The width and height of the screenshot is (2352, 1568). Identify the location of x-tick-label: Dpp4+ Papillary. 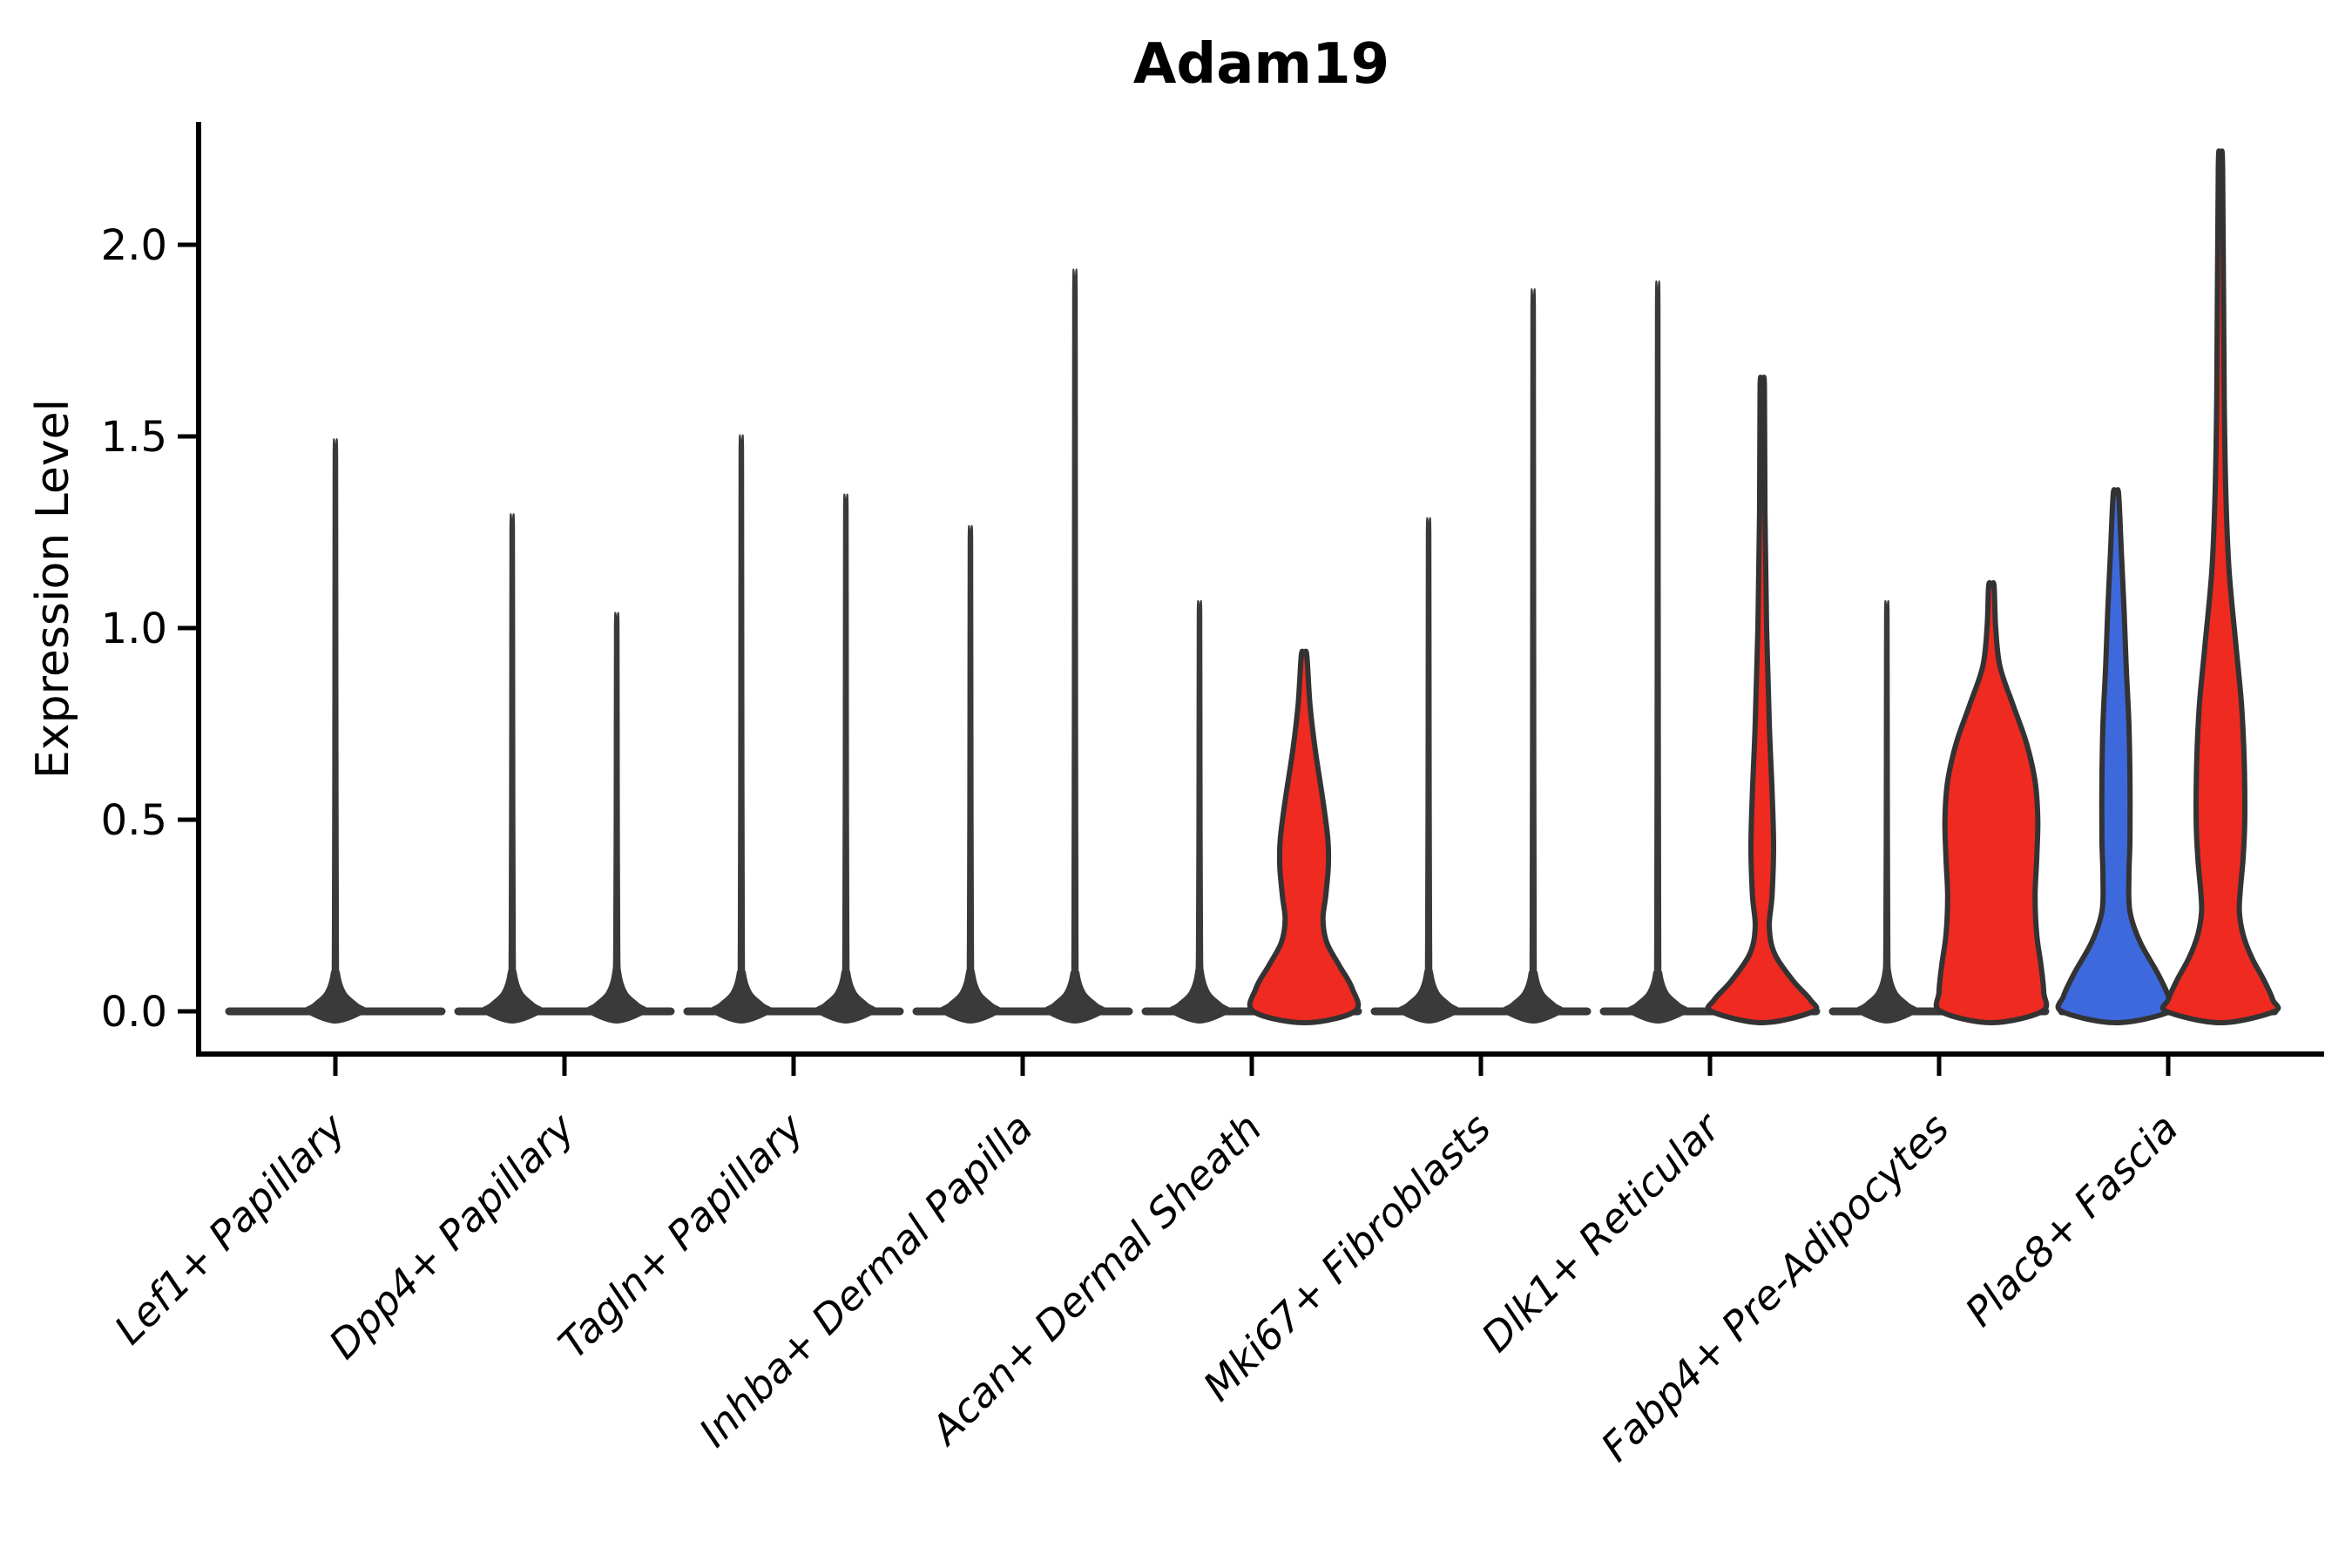
(452, 1236).